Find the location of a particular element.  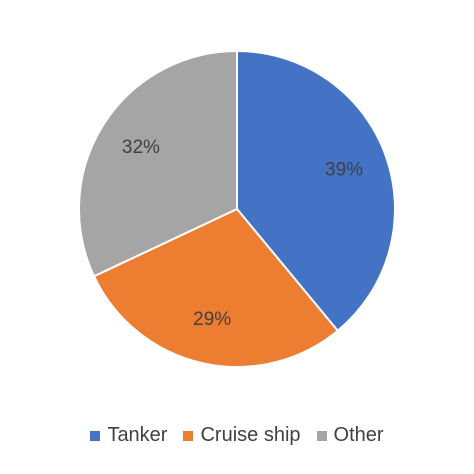

legend-swatch-tanker is located at coordinates (95, 435).